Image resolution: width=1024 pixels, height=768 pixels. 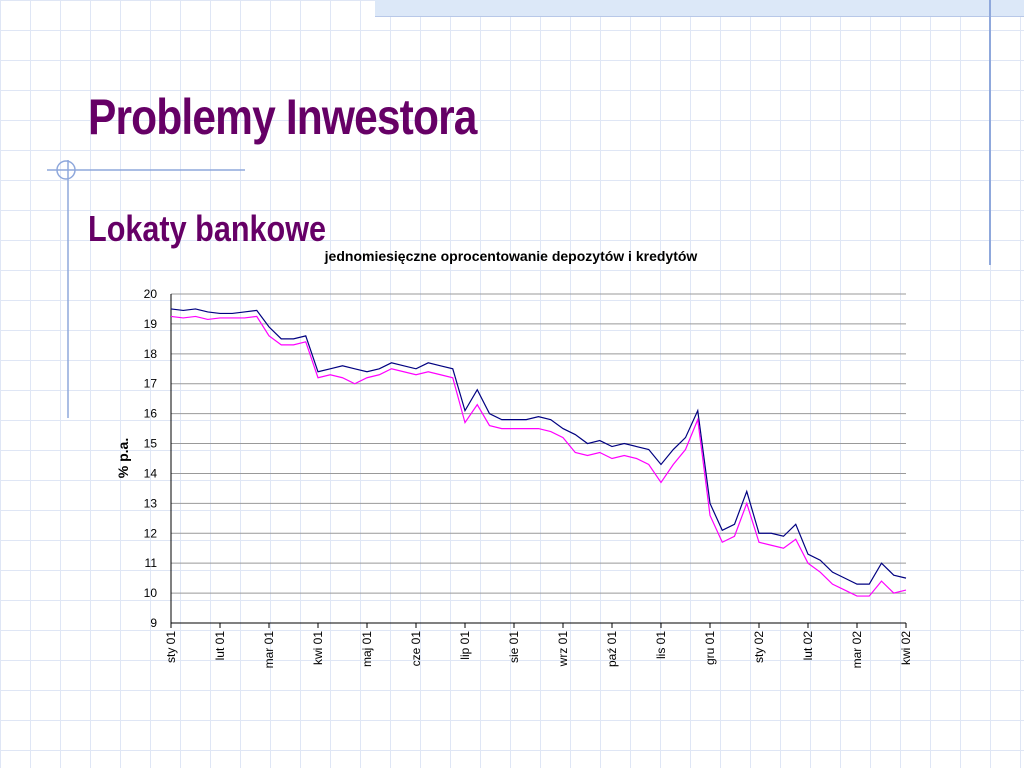 What do you see at coordinates (151, 294) in the screenshot?
I see `y-tick-label: 20` at bounding box center [151, 294].